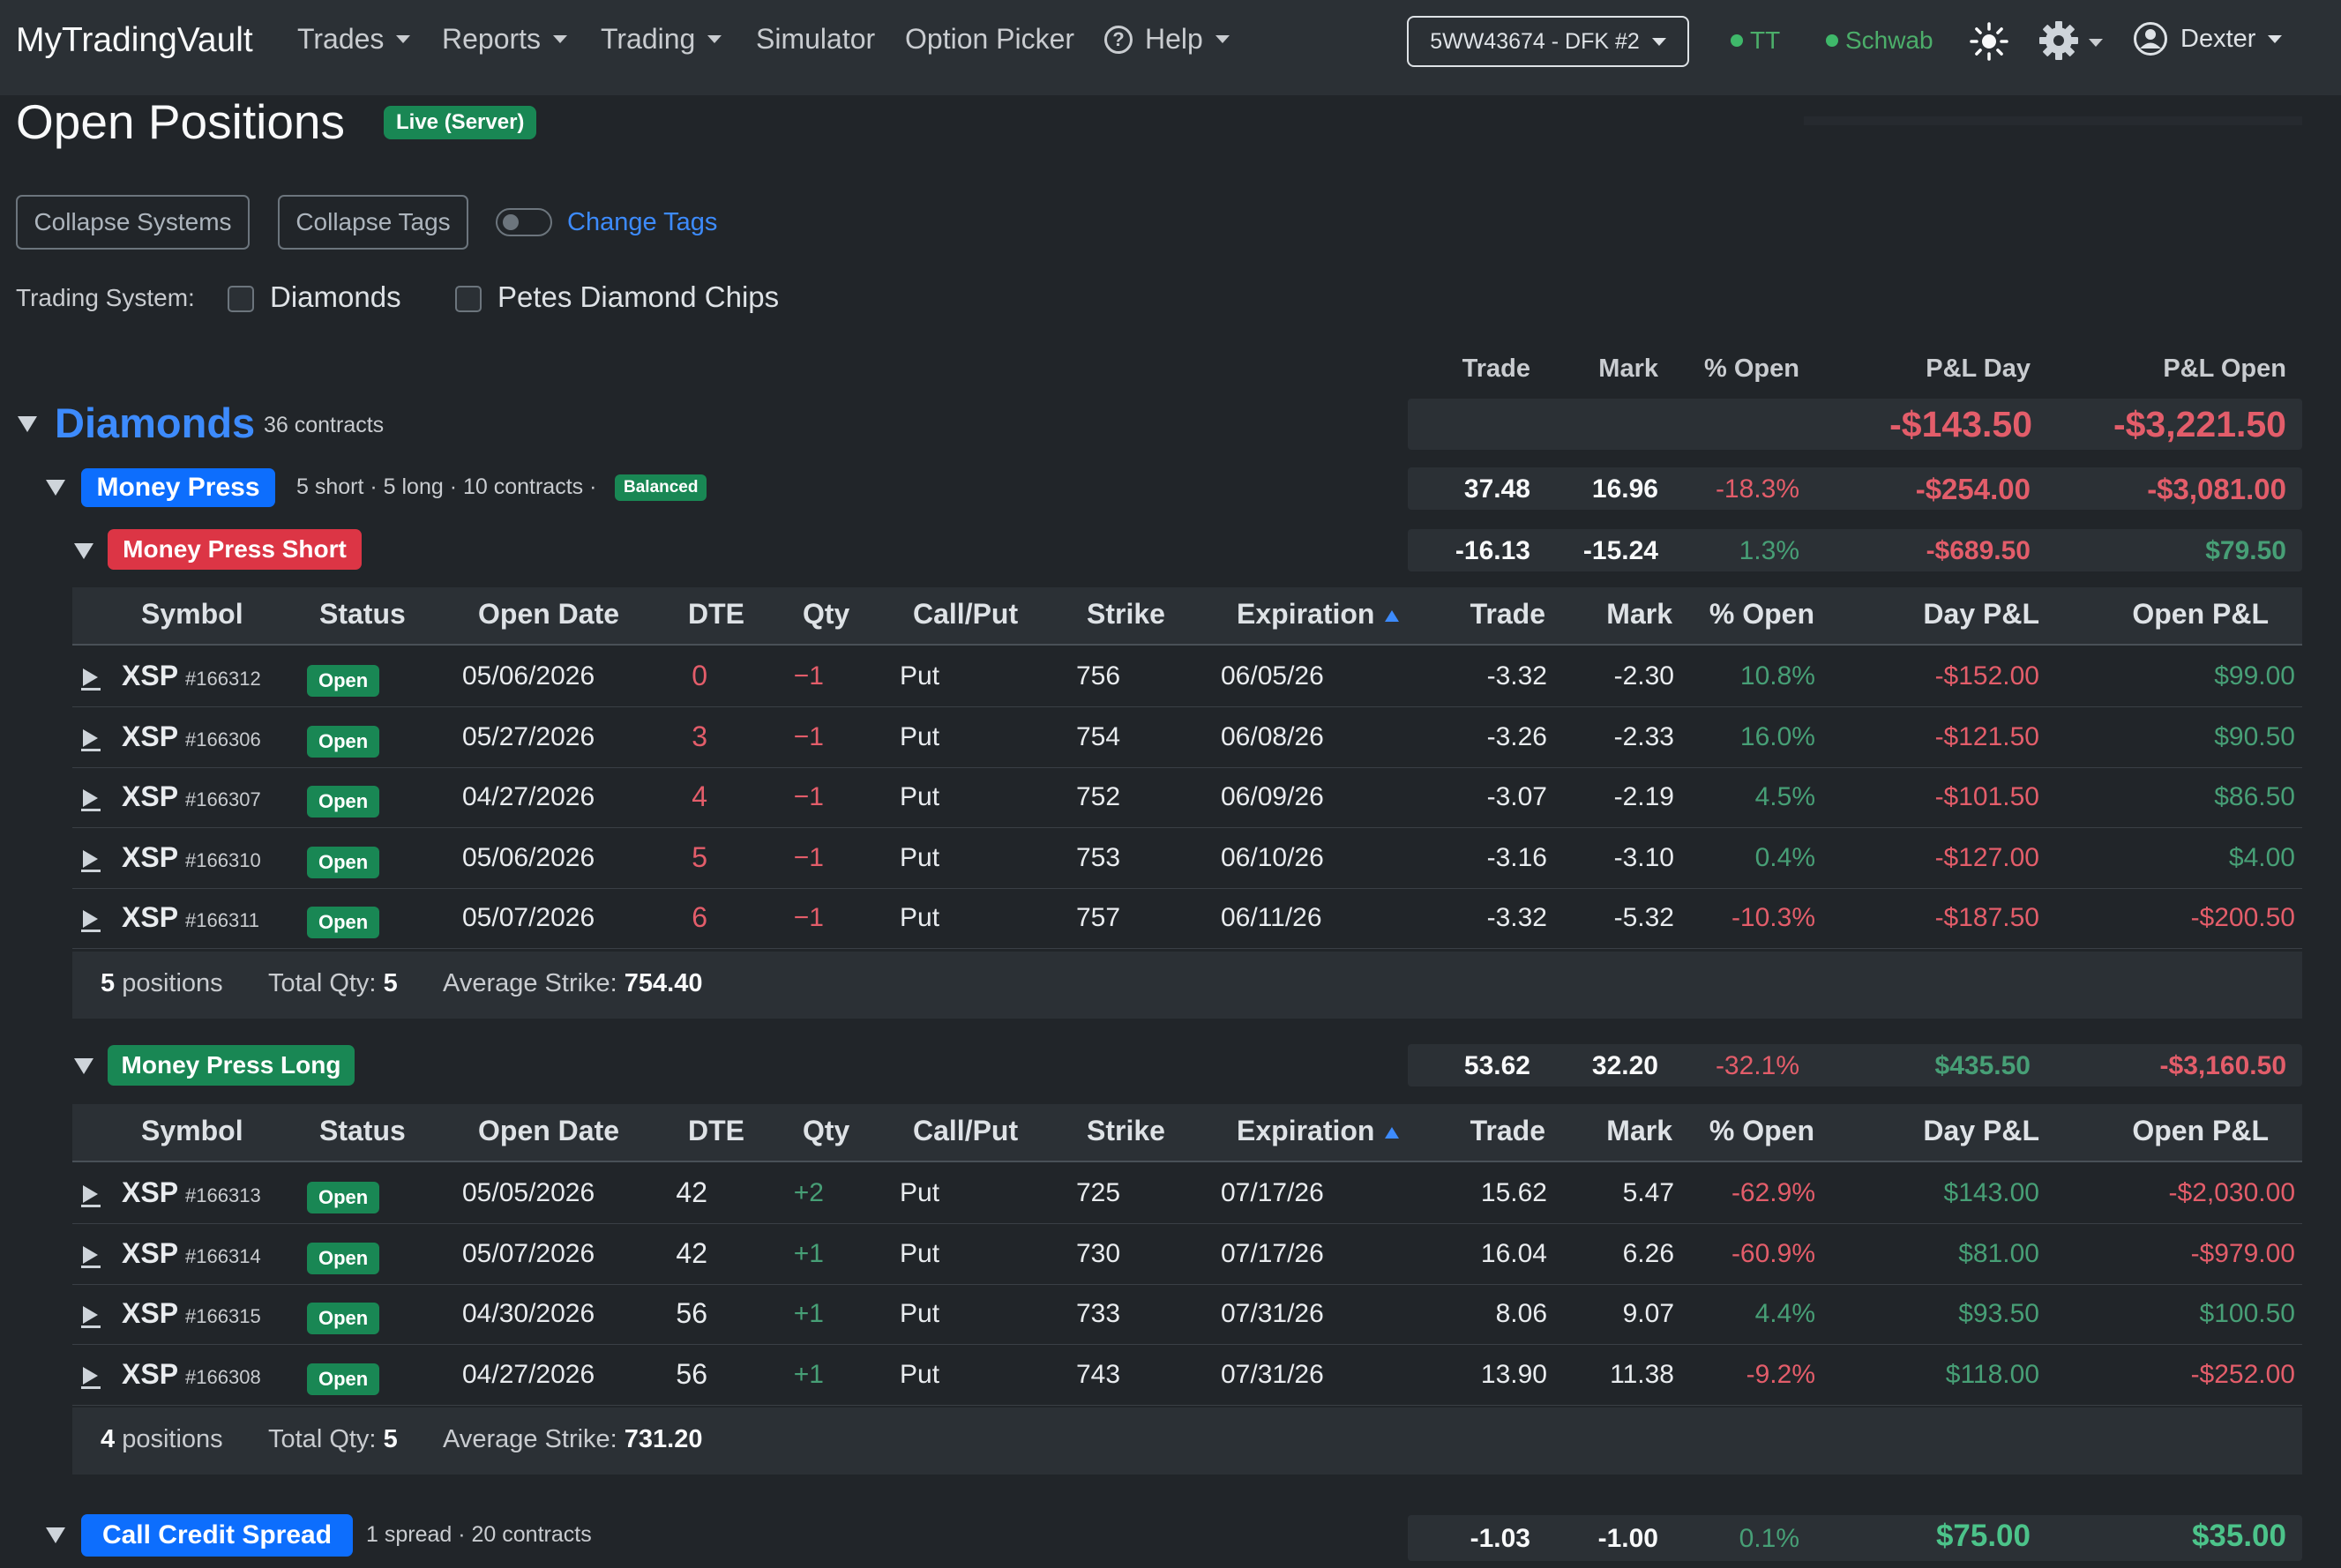 This screenshot has width=2341, height=1568. I want to click on cell-dte: 42, so click(691, 1192).